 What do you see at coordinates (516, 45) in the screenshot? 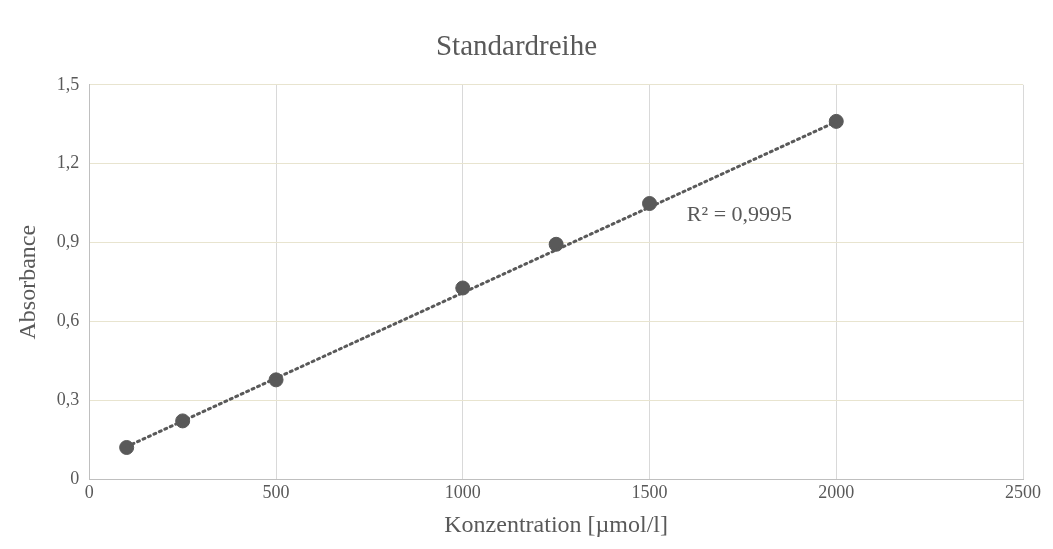
I see `chart-title: Standardreihe` at bounding box center [516, 45].